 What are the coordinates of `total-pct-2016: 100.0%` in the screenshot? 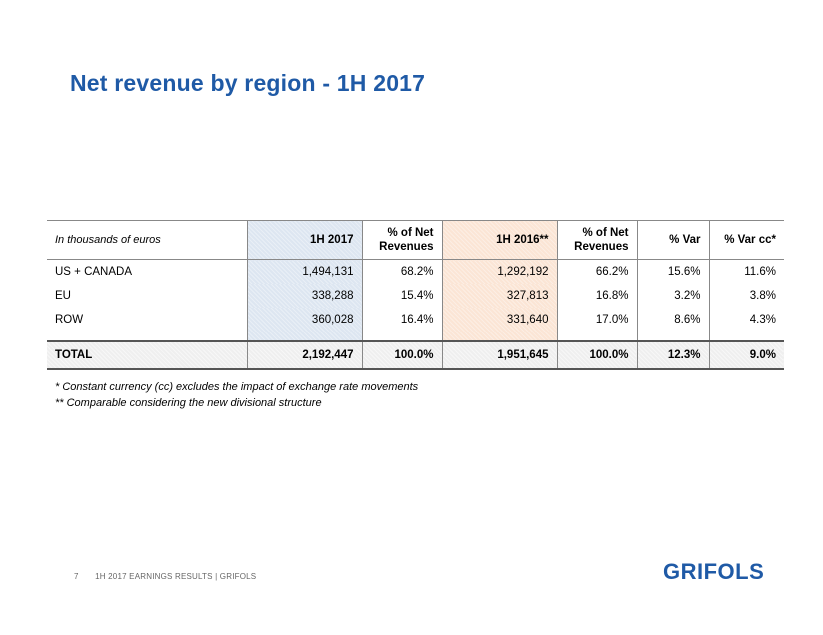 It's located at (596, 355).